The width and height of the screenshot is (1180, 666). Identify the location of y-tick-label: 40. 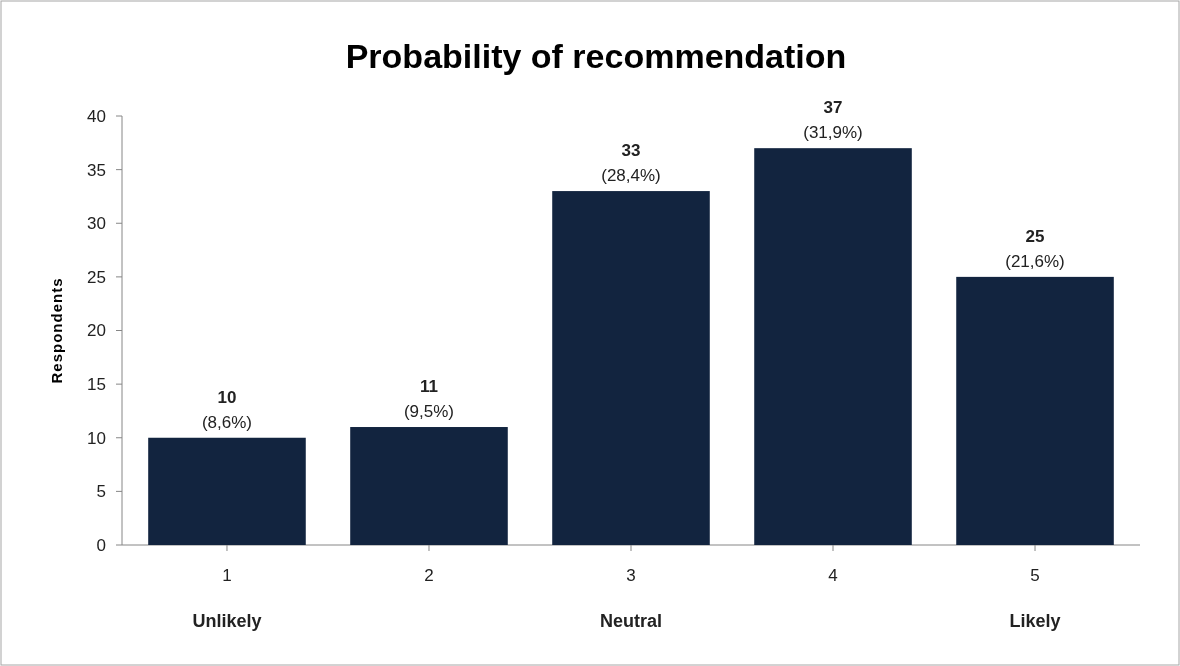
(96, 116).